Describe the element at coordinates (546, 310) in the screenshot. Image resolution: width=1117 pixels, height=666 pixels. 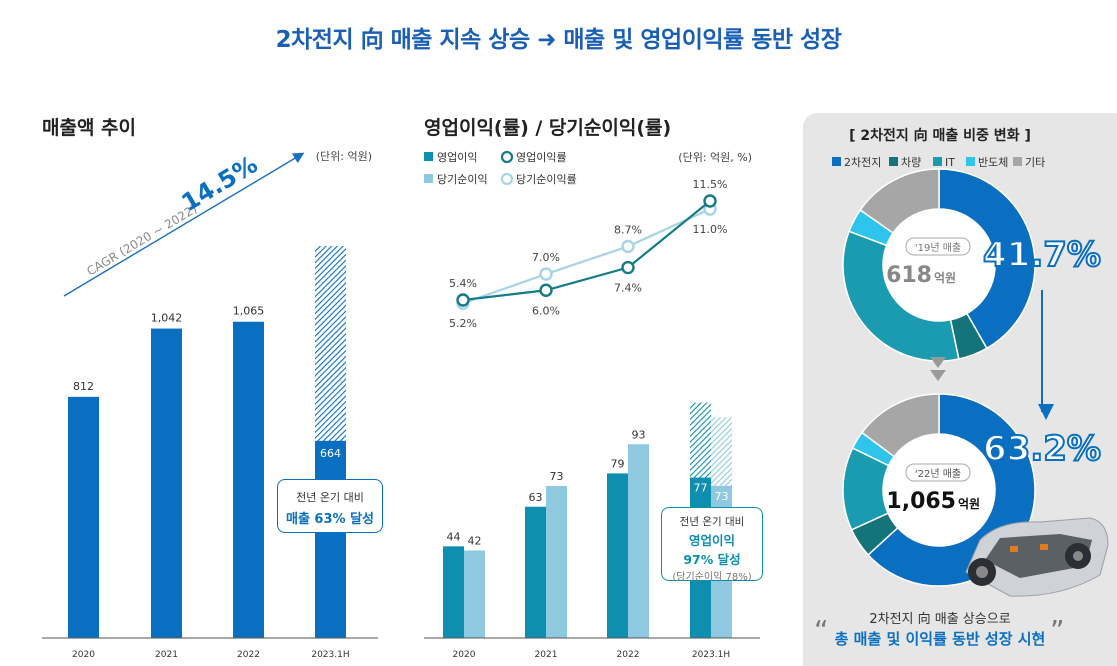
I see `op-rate-label: 6.0%` at that location.